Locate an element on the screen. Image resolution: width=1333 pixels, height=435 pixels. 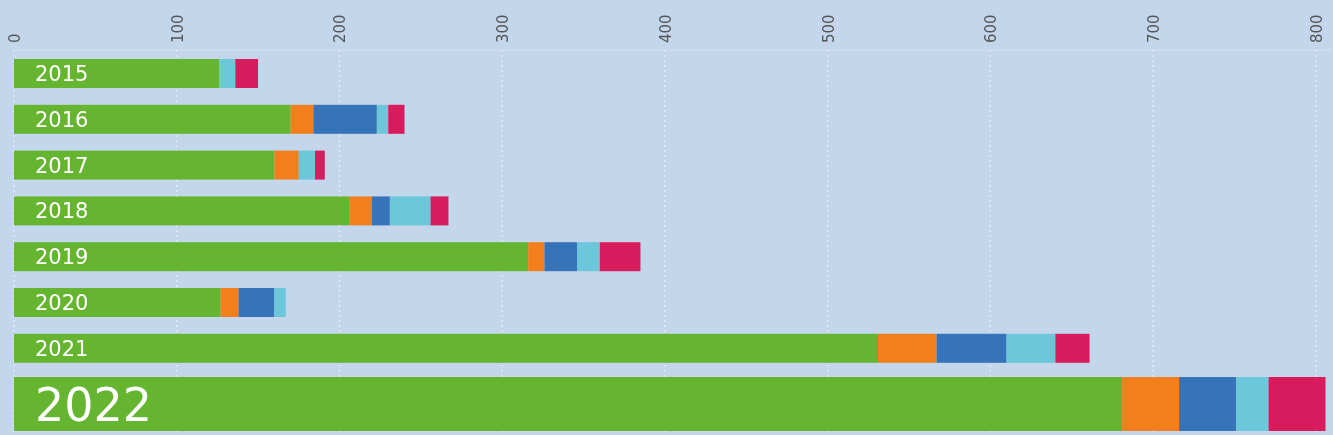
y-tick-label: 2016 is located at coordinates (62, 119).